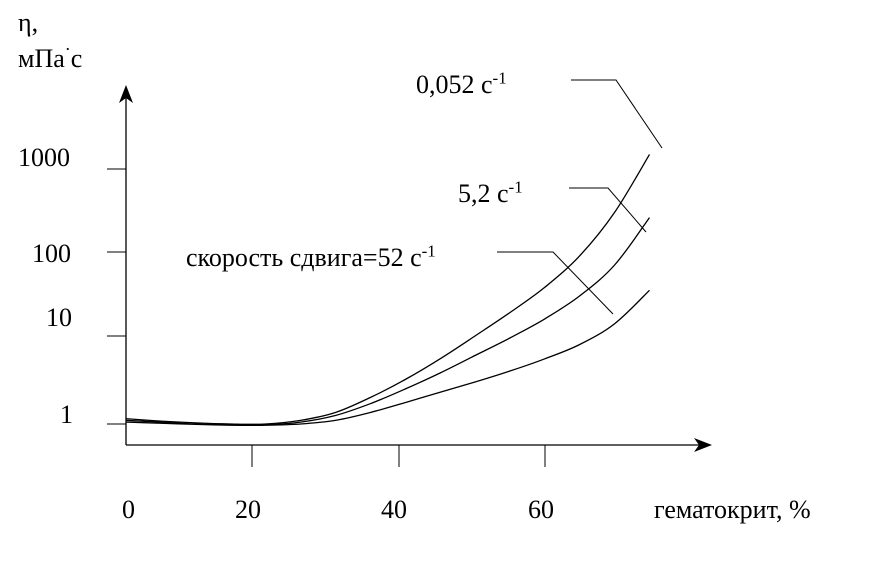 The height and width of the screenshot is (568, 881). I want to click on y-axis-arrow, so click(126, 94).